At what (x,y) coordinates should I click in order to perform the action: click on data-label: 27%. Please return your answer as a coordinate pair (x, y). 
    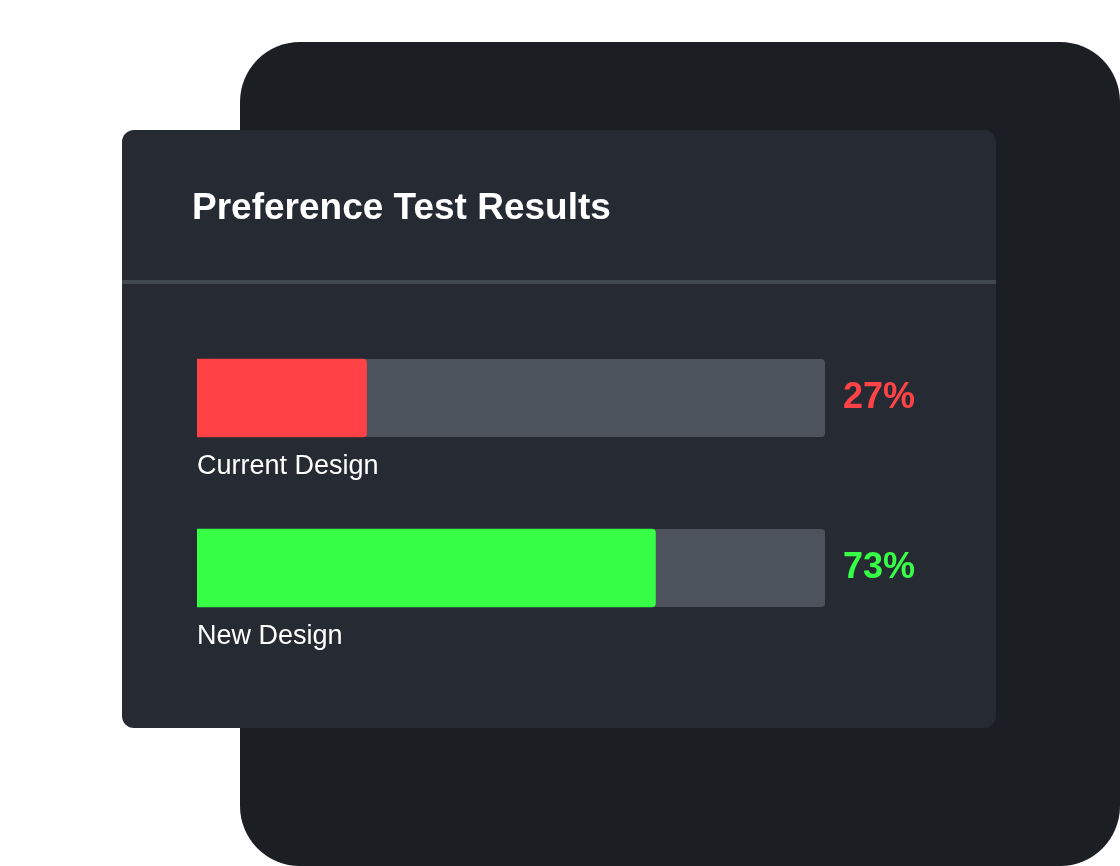
    Looking at the image, I should click on (879, 395).